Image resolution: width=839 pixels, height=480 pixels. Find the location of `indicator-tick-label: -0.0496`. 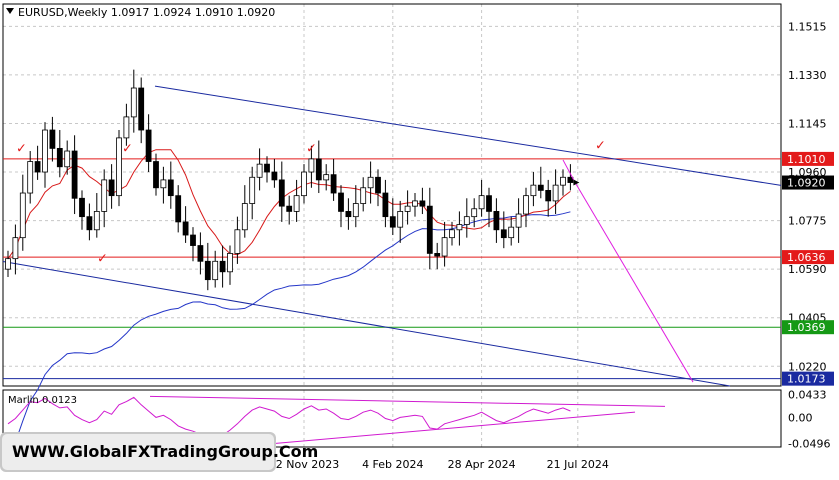

indicator-tick-label: -0.0496 is located at coordinates (809, 444).